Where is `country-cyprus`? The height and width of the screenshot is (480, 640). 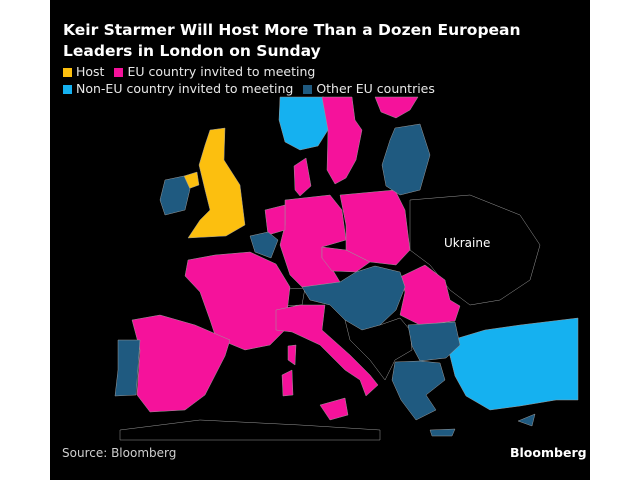
country-cyprus is located at coordinates (526, 420).